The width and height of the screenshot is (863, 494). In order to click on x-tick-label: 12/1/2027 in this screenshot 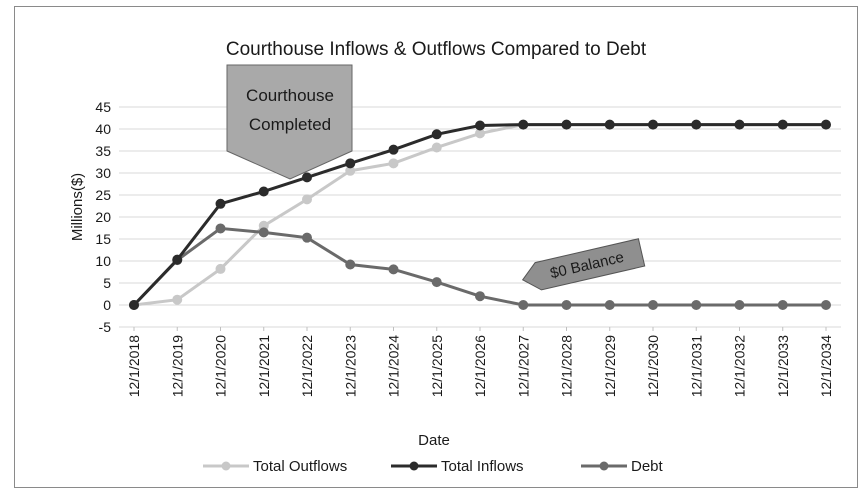, I will do `click(523, 366)`.